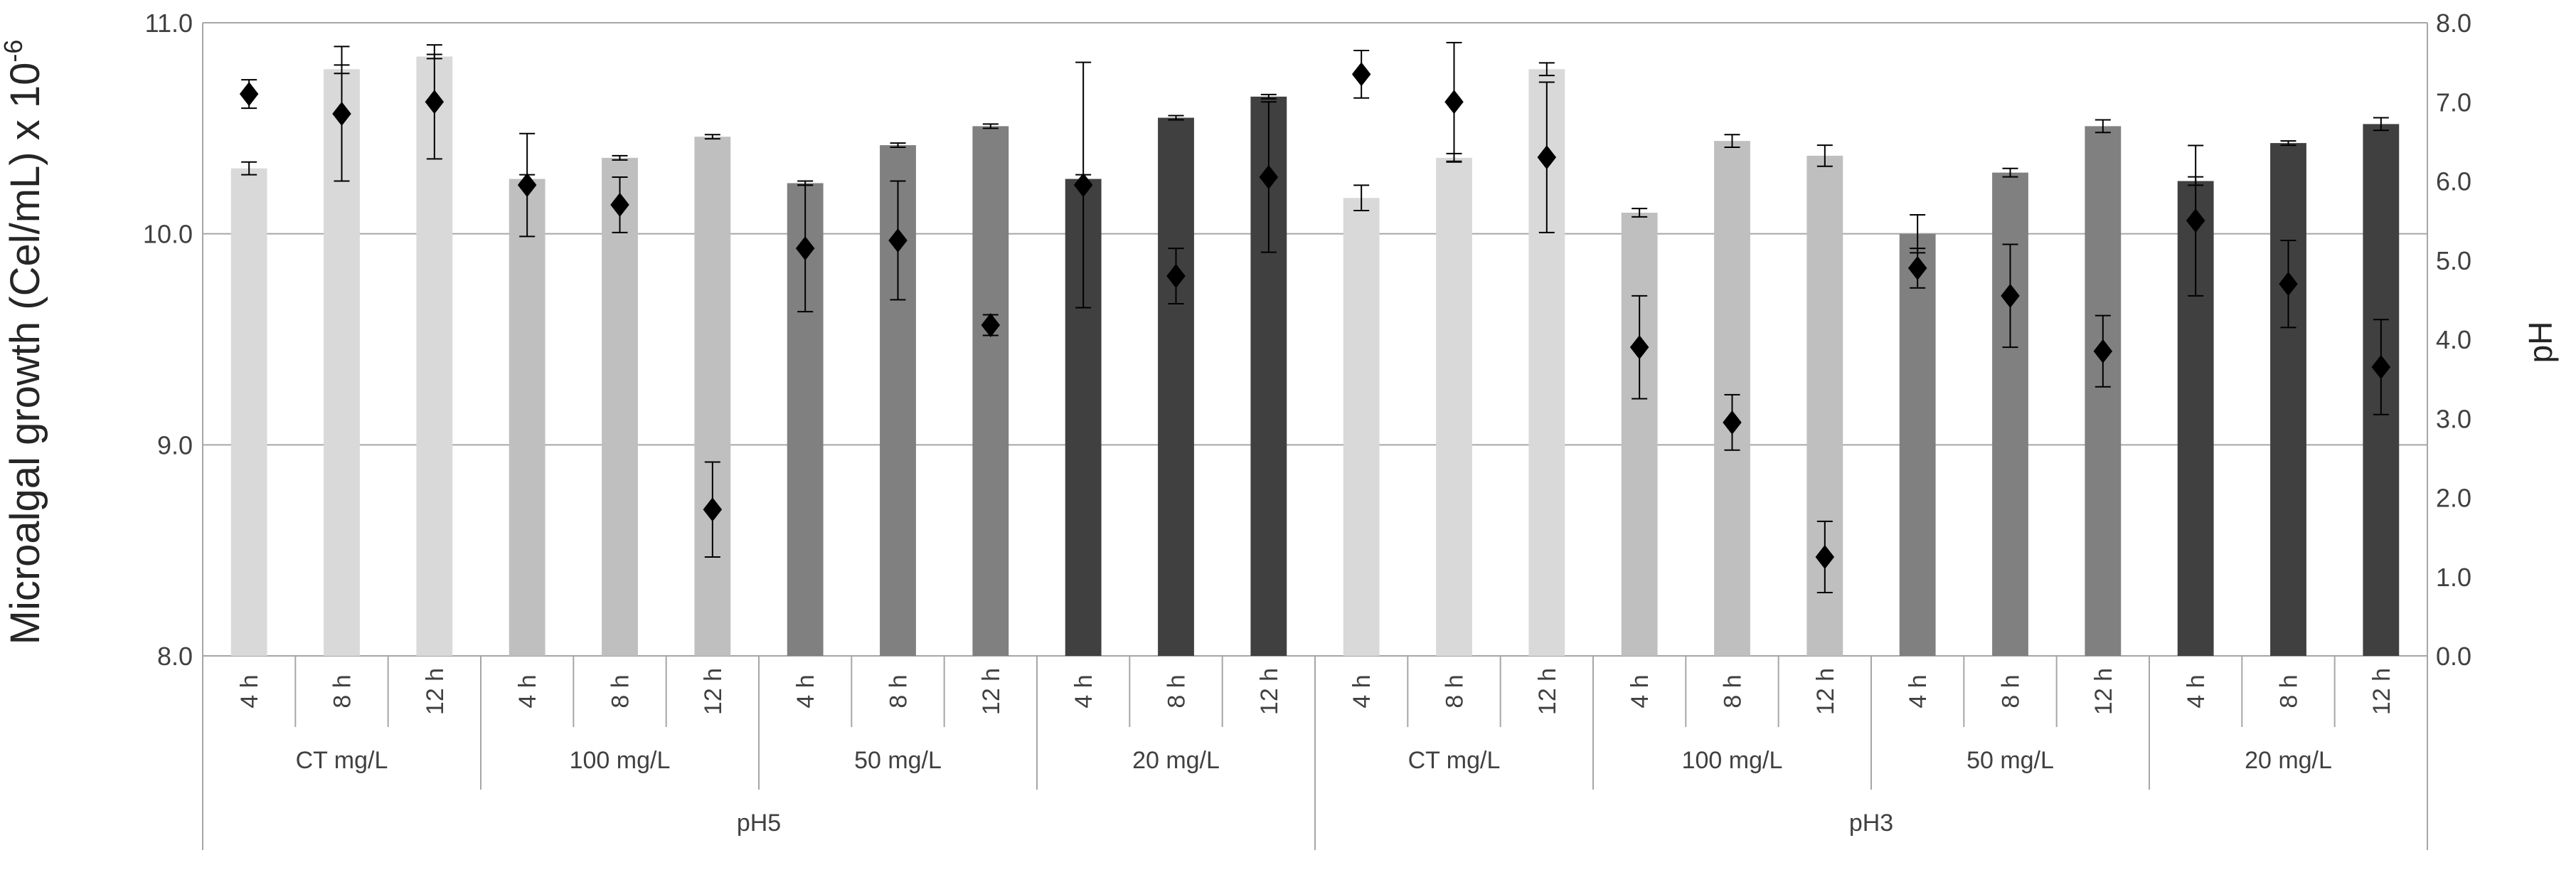  Describe the element at coordinates (435, 102) in the screenshot. I see `ph-marker-ph5-ct-mg-l-12-h` at that location.